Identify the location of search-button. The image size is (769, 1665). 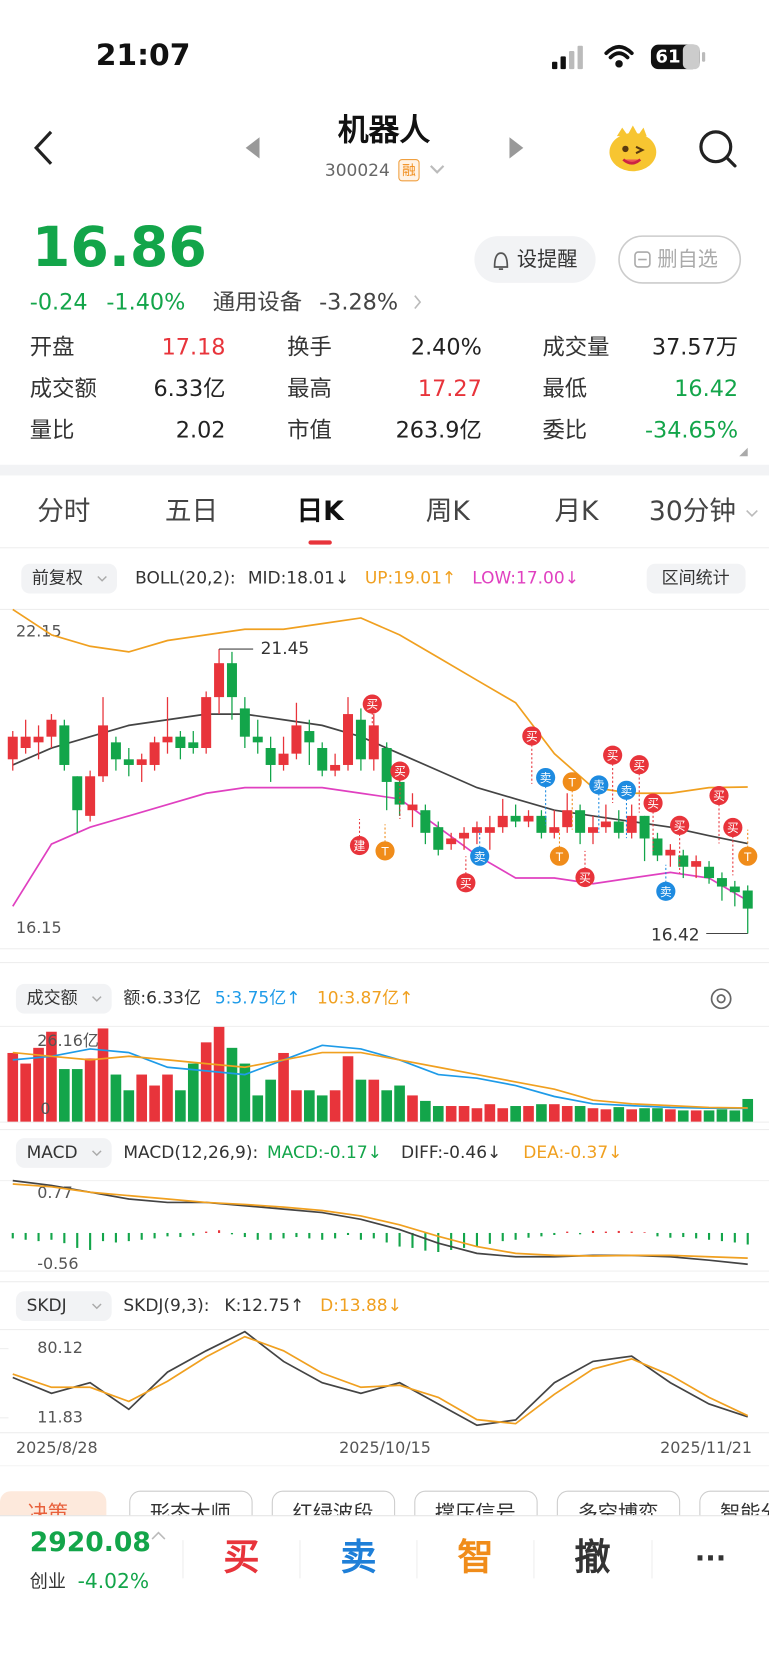
(718, 149).